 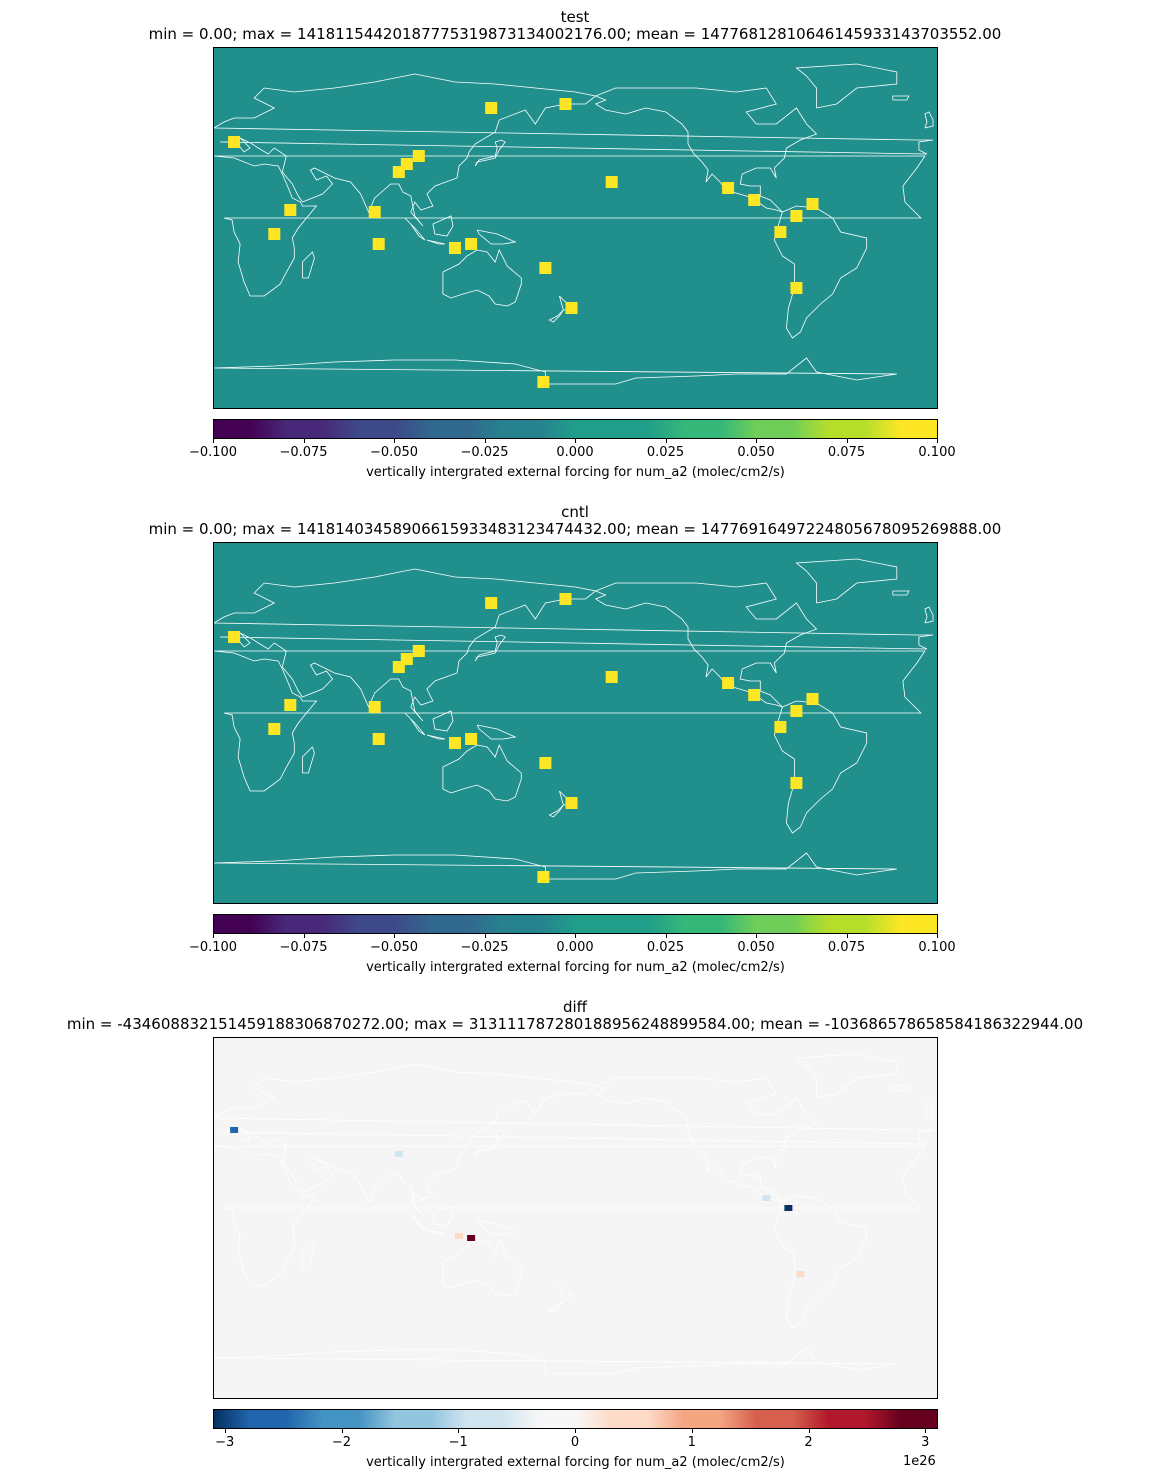 What do you see at coordinates (303, 452) in the screenshot?
I see `colorbar-tick-label: −0.075` at bounding box center [303, 452].